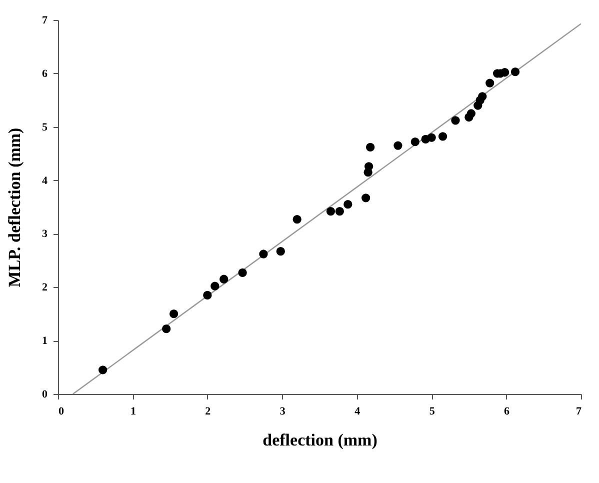 This screenshot has width=599, height=483. Describe the element at coordinates (14, 208) in the screenshot. I see `y-axis-title: MLP. deflection (mm)` at that location.